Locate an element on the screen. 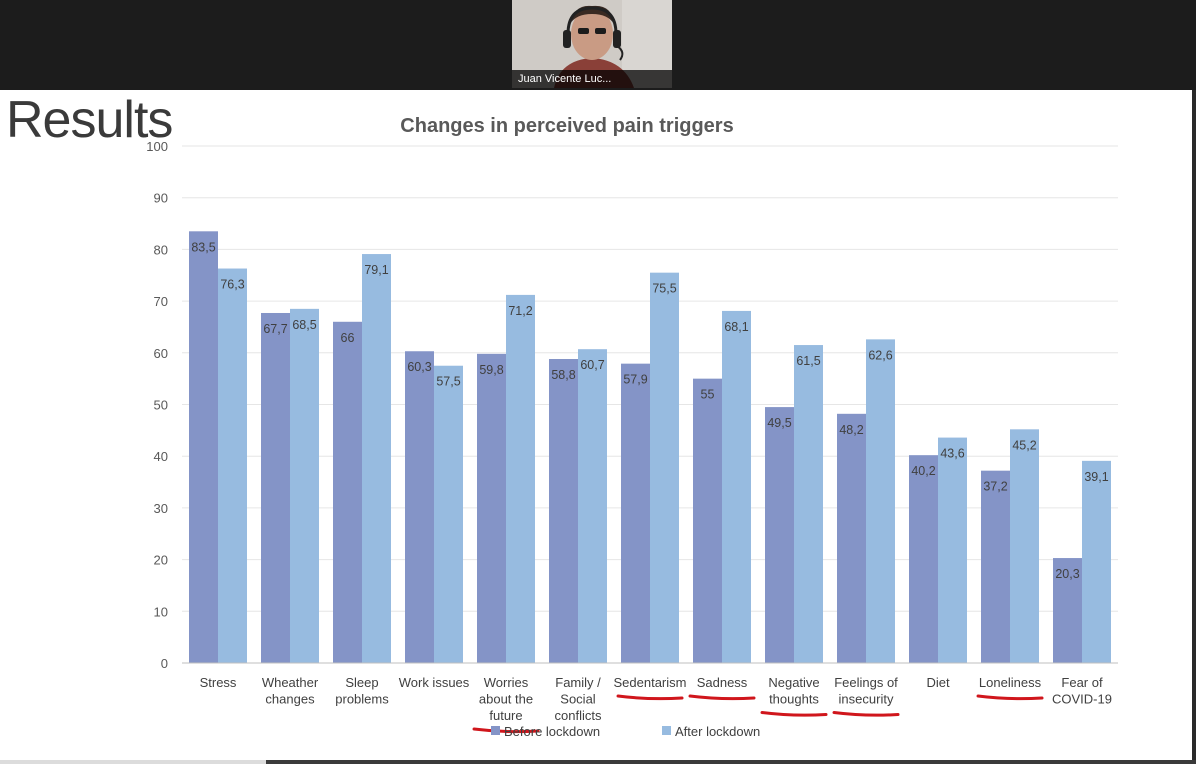 The image size is (1196, 764). y-tick-label: 30 is located at coordinates (161, 508).